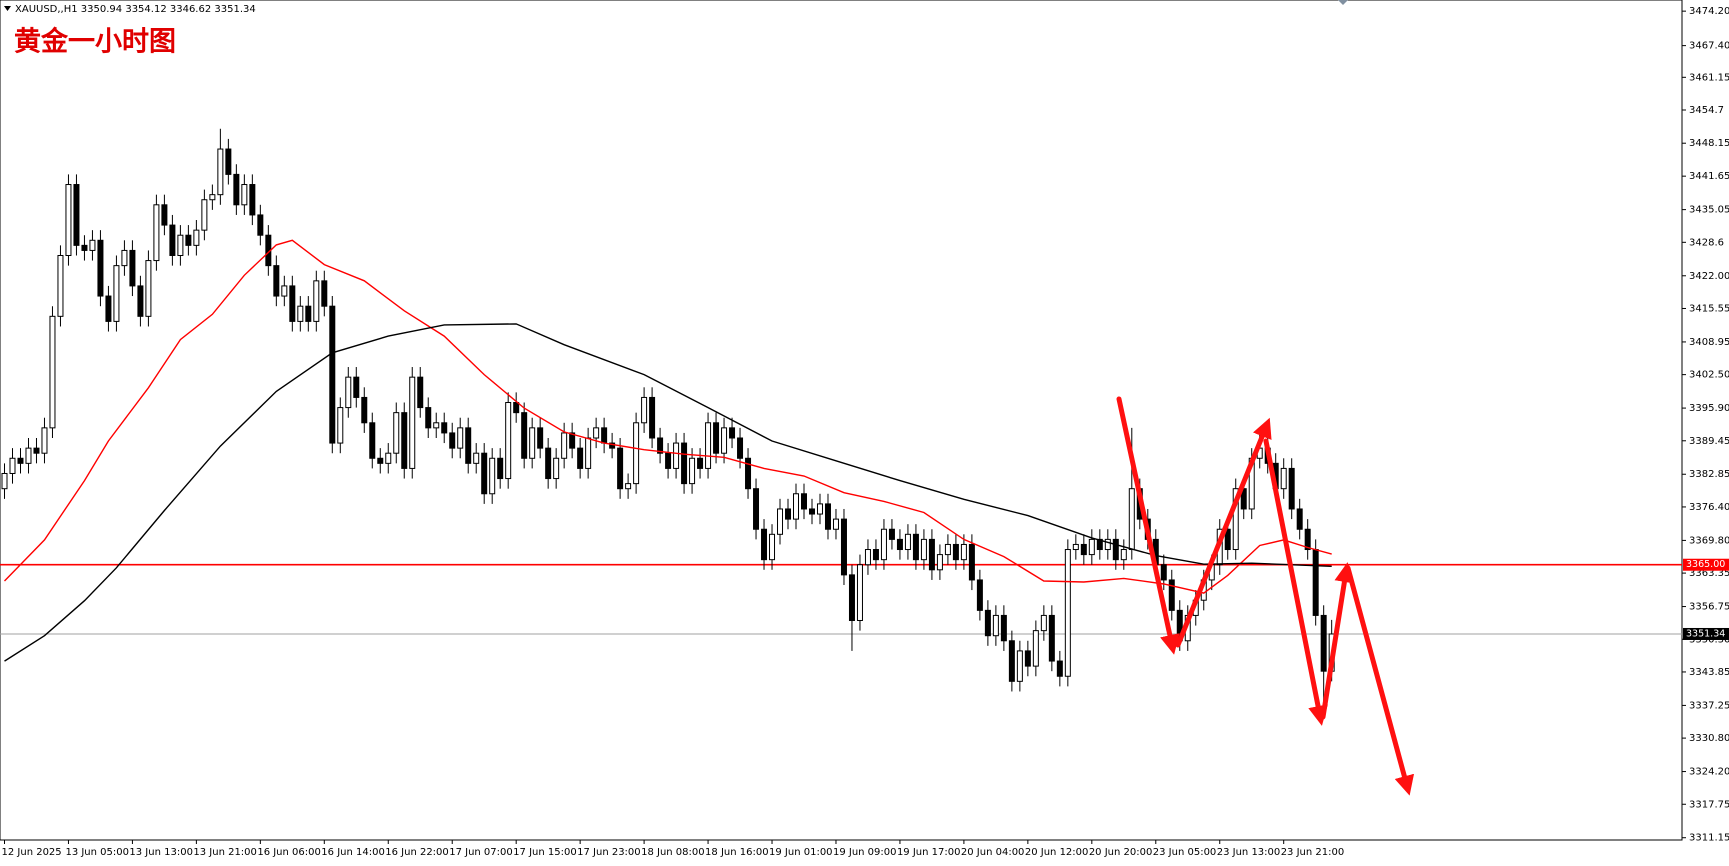 This screenshot has width=1729, height=866. Describe the element at coordinates (1705, 564) in the screenshot. I see `price-label: 3365.00` at that location.